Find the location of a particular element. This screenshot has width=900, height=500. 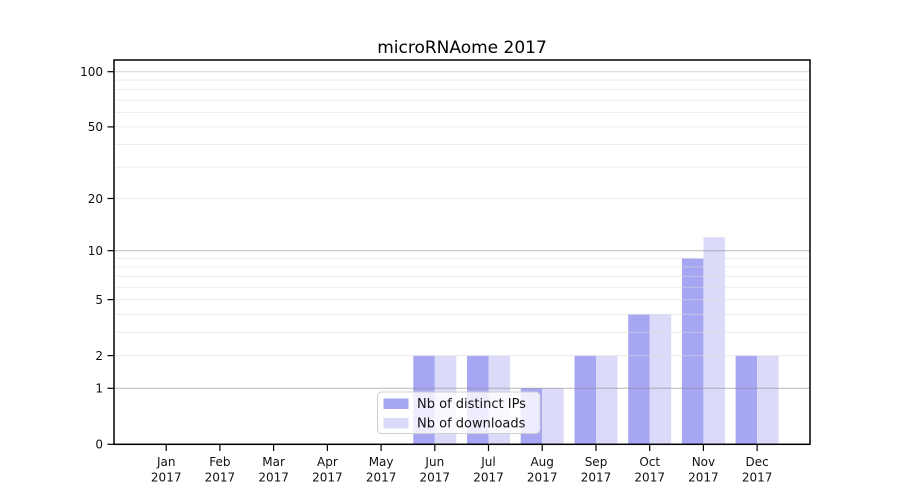

bar-downloads-sep is located at coordinates (607, 400).